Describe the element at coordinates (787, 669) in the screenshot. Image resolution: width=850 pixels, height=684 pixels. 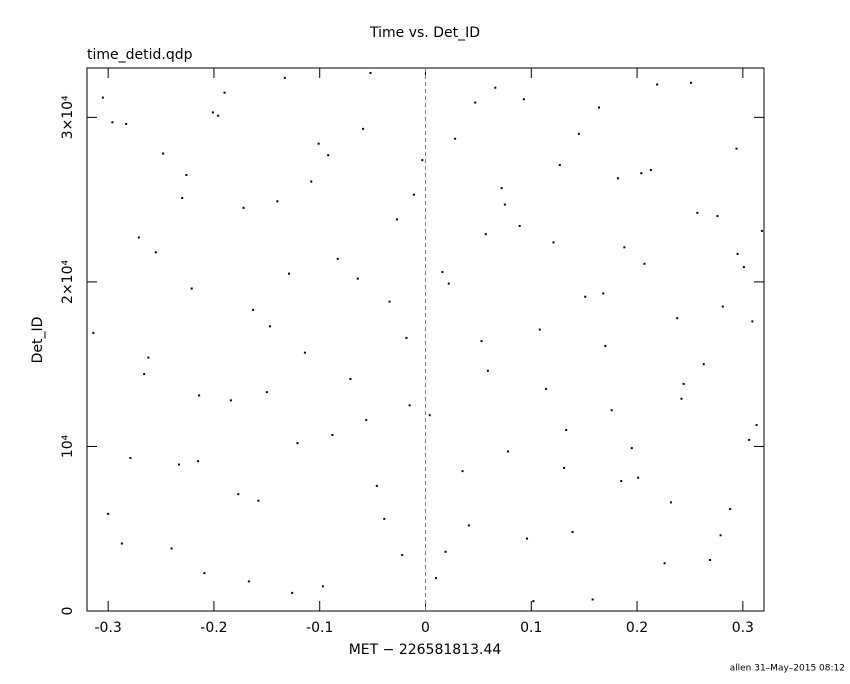
I see `footer: allen 31–May–2015 08:12` at that location.